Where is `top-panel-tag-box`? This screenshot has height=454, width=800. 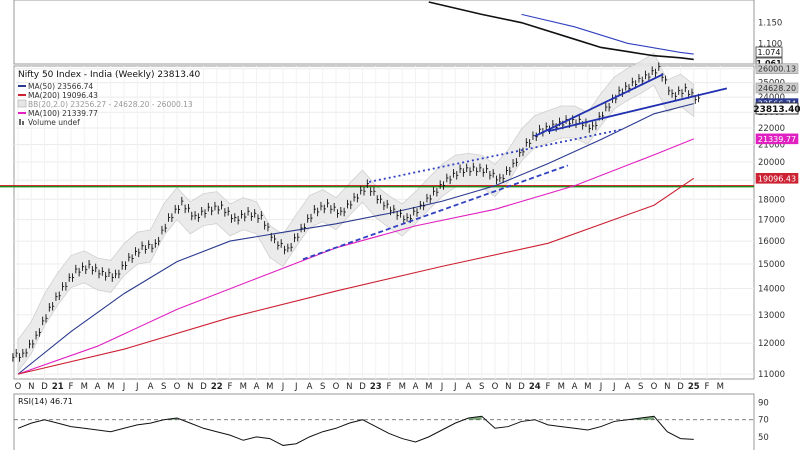 top-panel-tag-box is located at coordinates (769, 52).